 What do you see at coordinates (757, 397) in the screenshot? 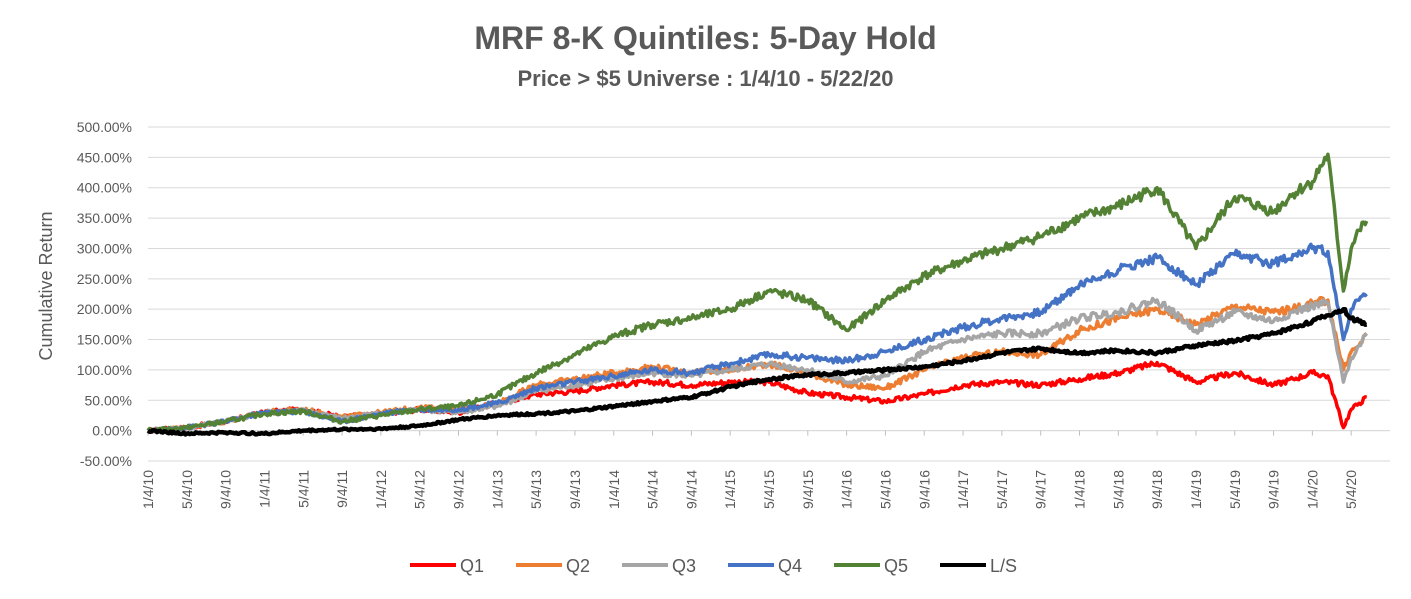
I see `series-line-q1` at bounding box center [757, 397].